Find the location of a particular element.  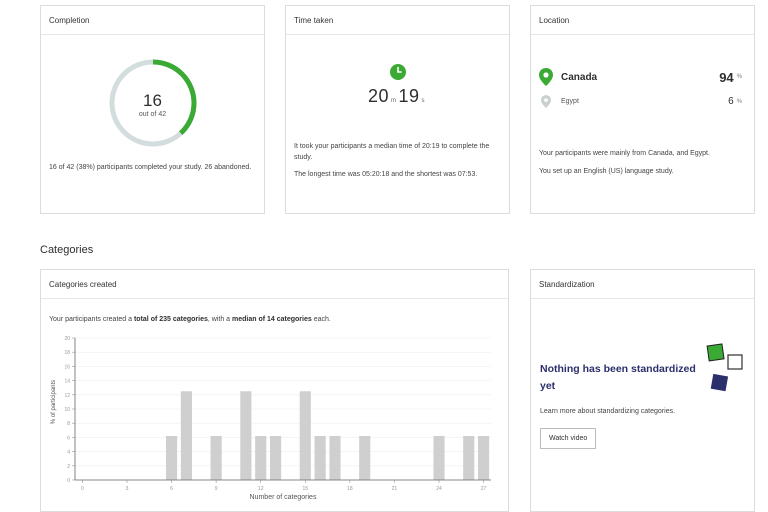

y-axis-label: % of participants is located at coordinates (54, 402).